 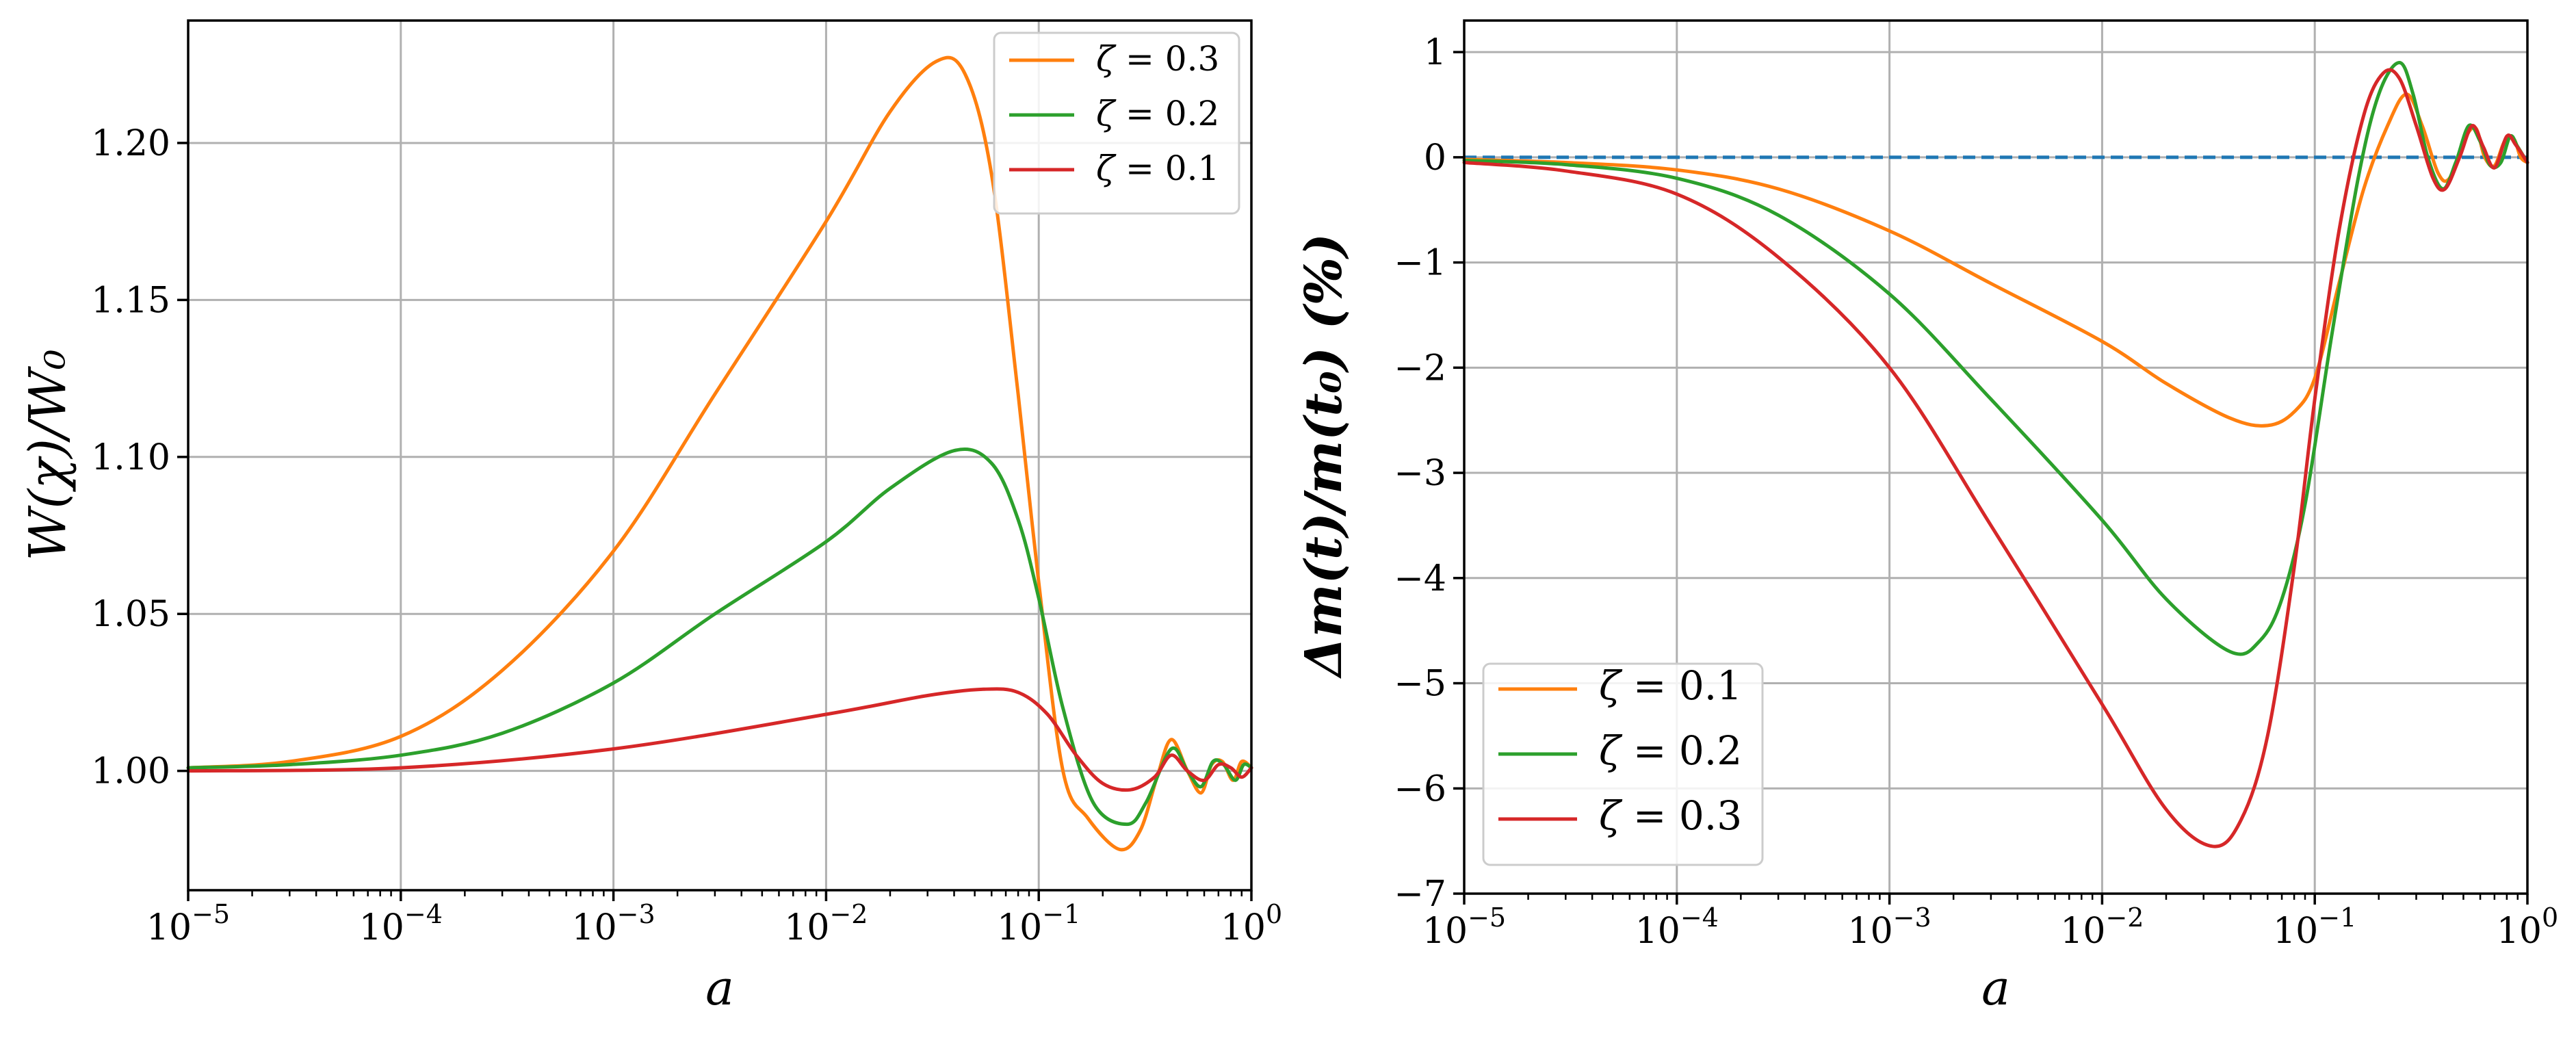 I want to click on left-y-tick-label: 1.05, so click(x=130, y=614).